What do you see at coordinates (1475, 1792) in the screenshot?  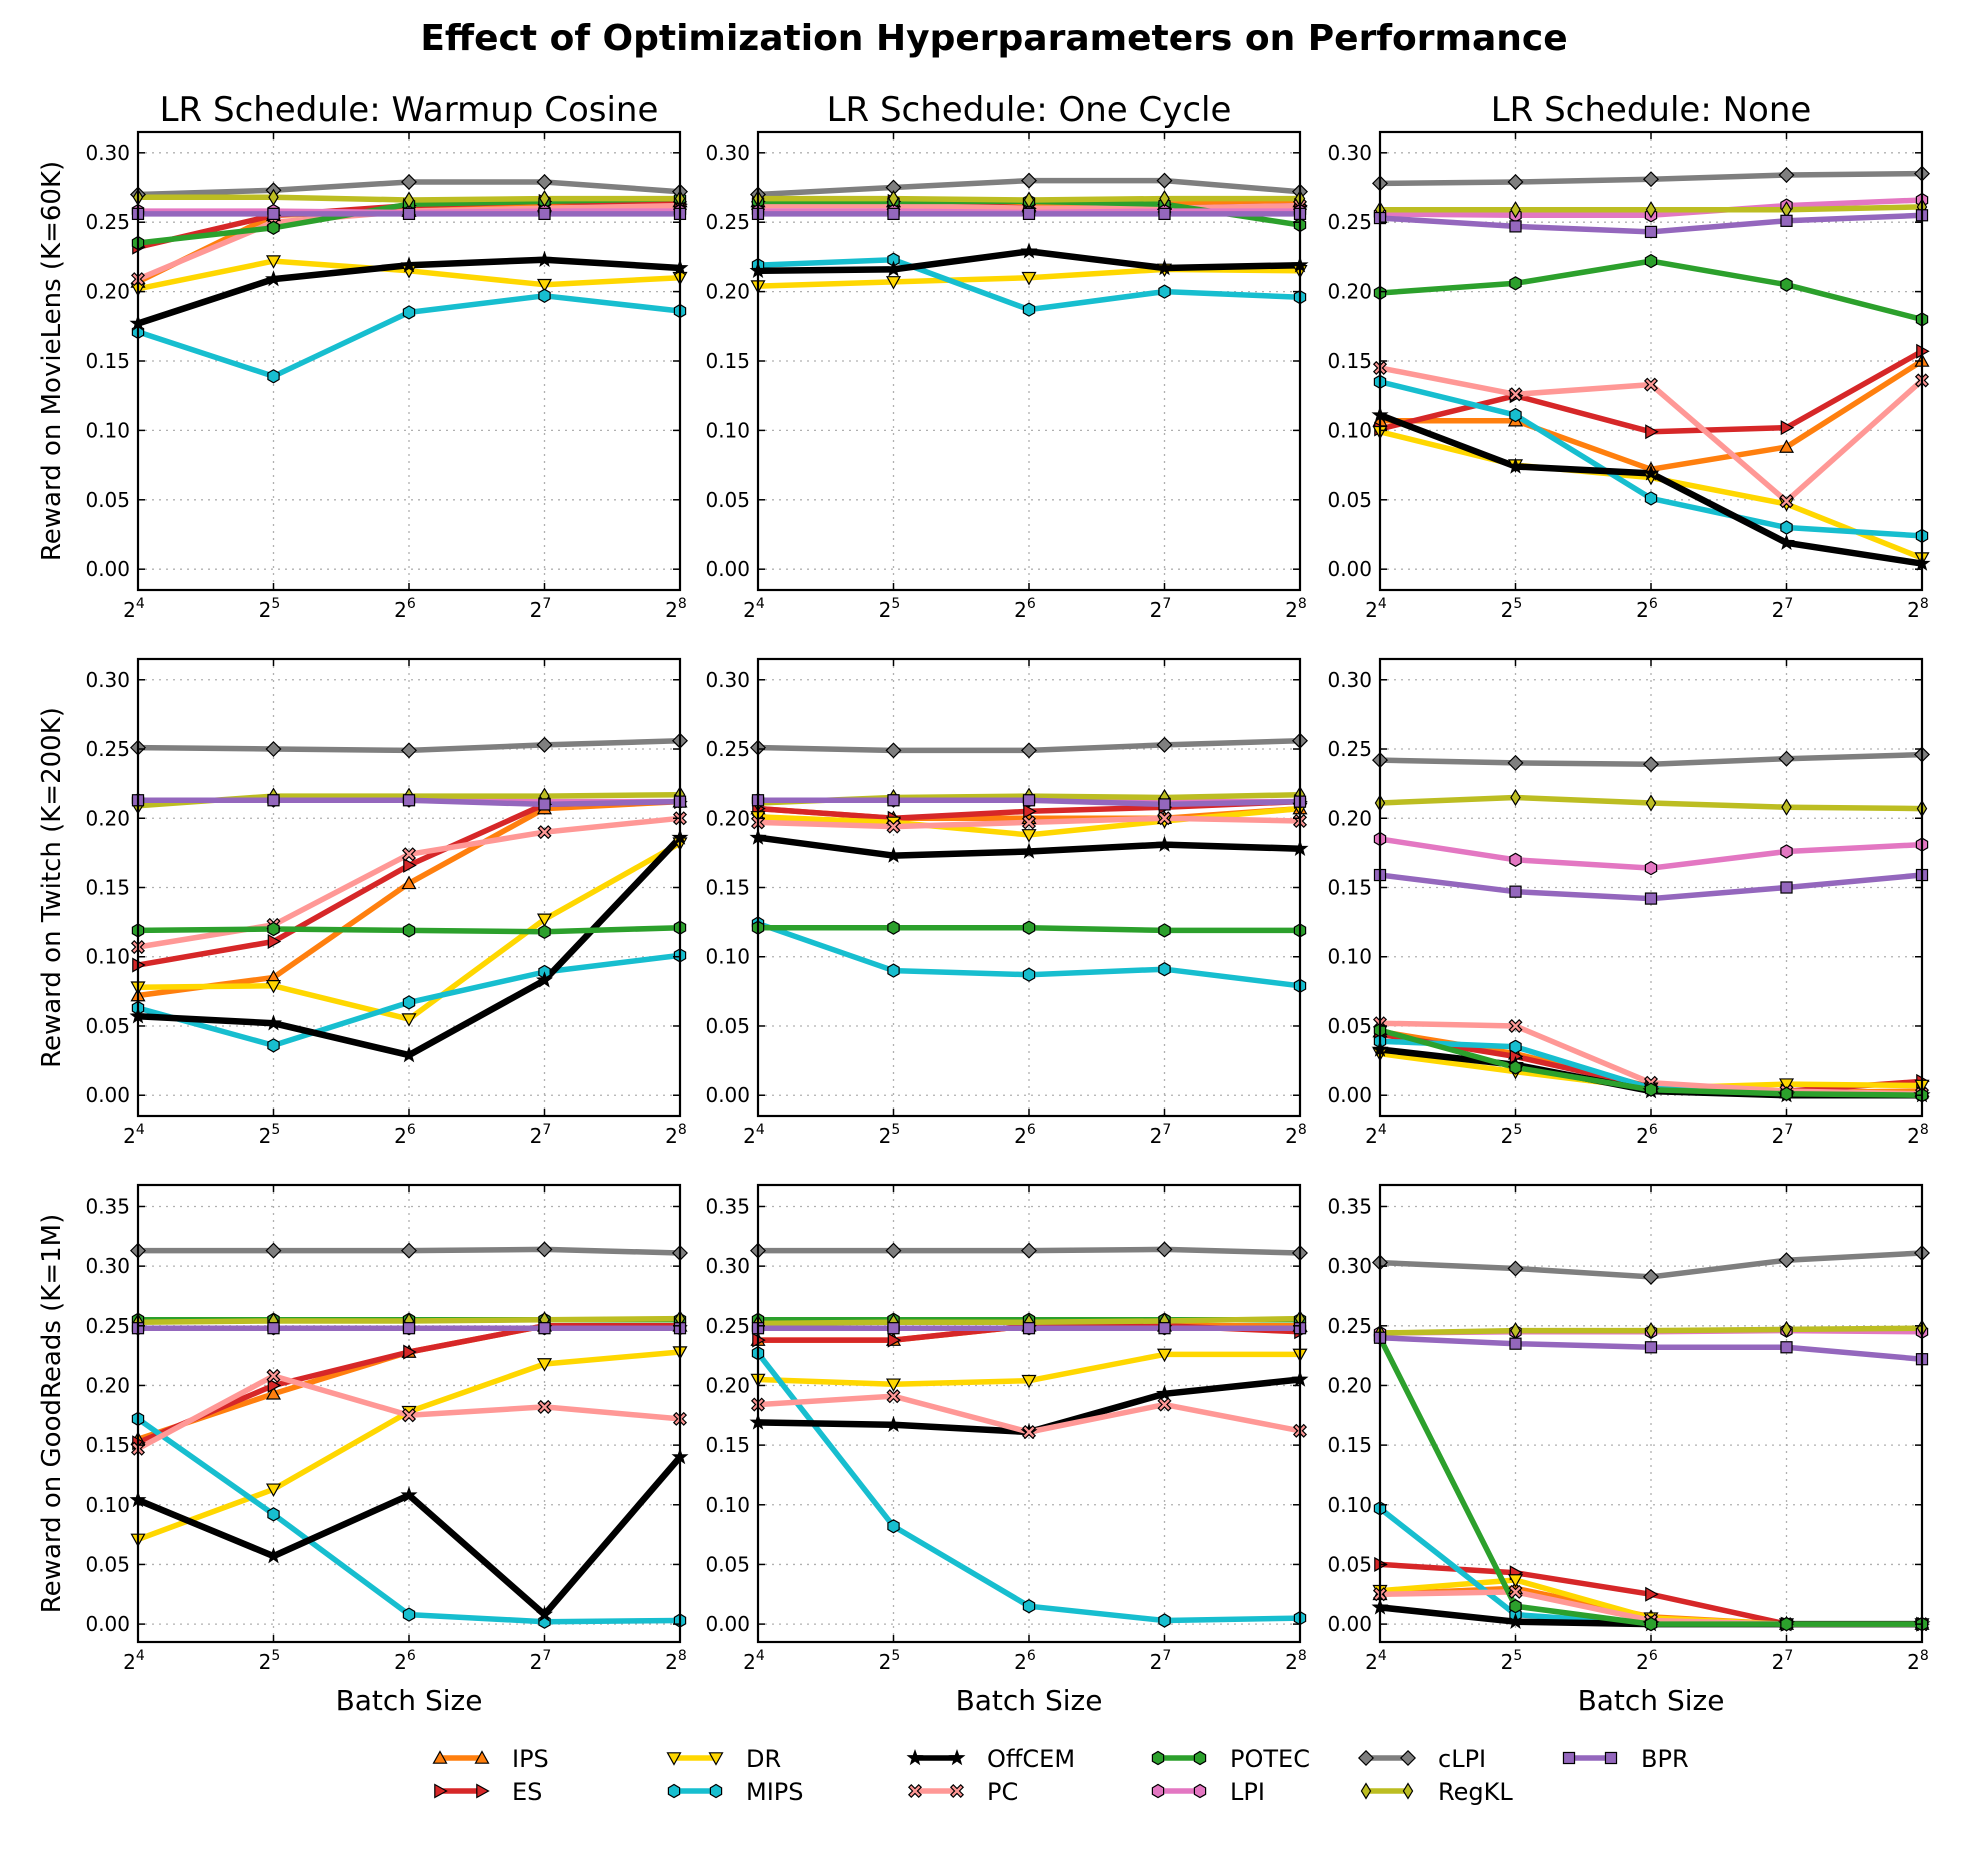 I see `legend-label: RegKL` at bounding box center [1475, 1792].